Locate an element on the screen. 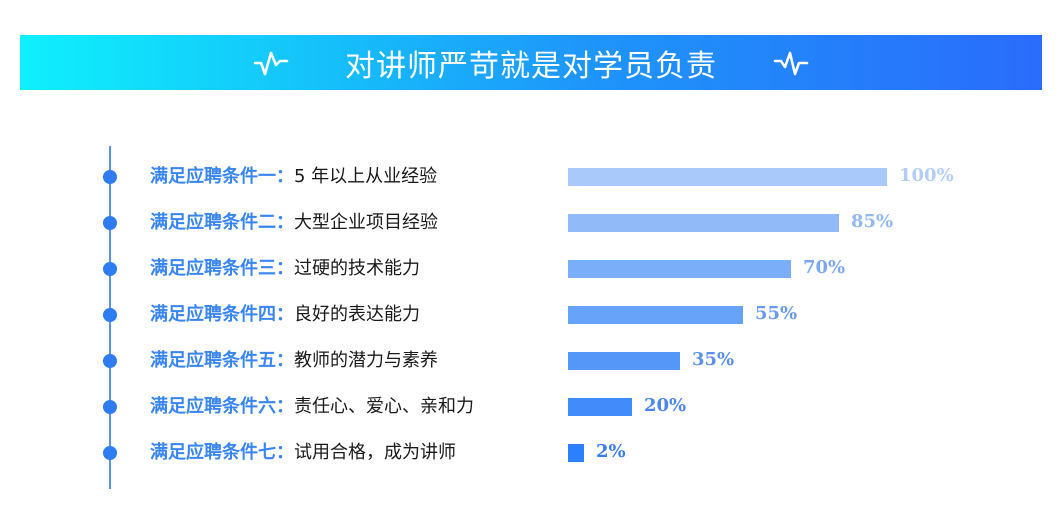 The image size is (1063, 505). requirement-key: 满足应聘条件三： is located at coordinates (222, 268).